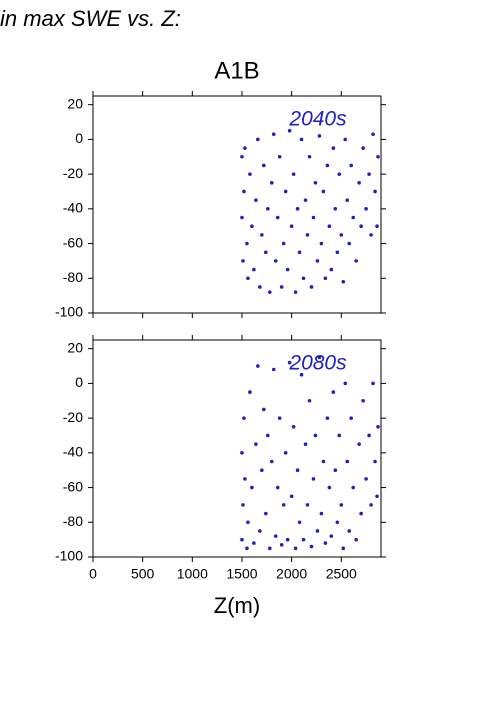 The width and height of the screenshot is (501, 709). Describe the element at coordinates (73, 452) in the screenshot. I see `y-tick-label: -40` at that location.